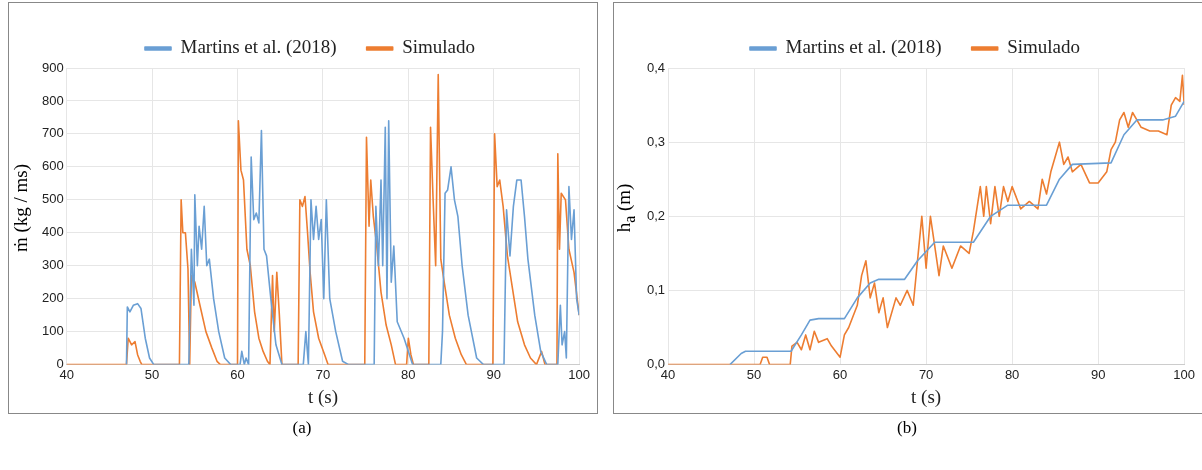 This screenshot has width=1202, height=470. I want to click on y-tick-label: 700, so click(52, 133).